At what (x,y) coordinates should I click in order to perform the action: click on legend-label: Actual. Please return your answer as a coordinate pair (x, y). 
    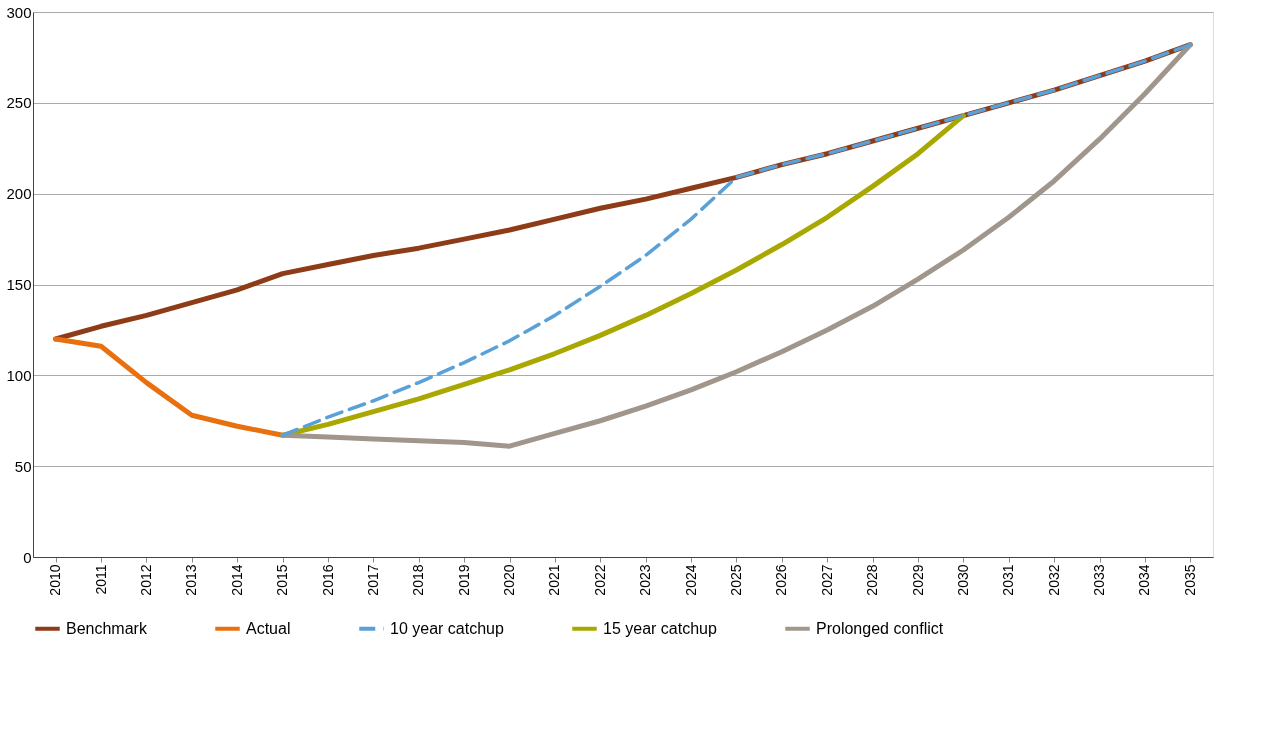
    Looking at the image, I should click on (268, 628).